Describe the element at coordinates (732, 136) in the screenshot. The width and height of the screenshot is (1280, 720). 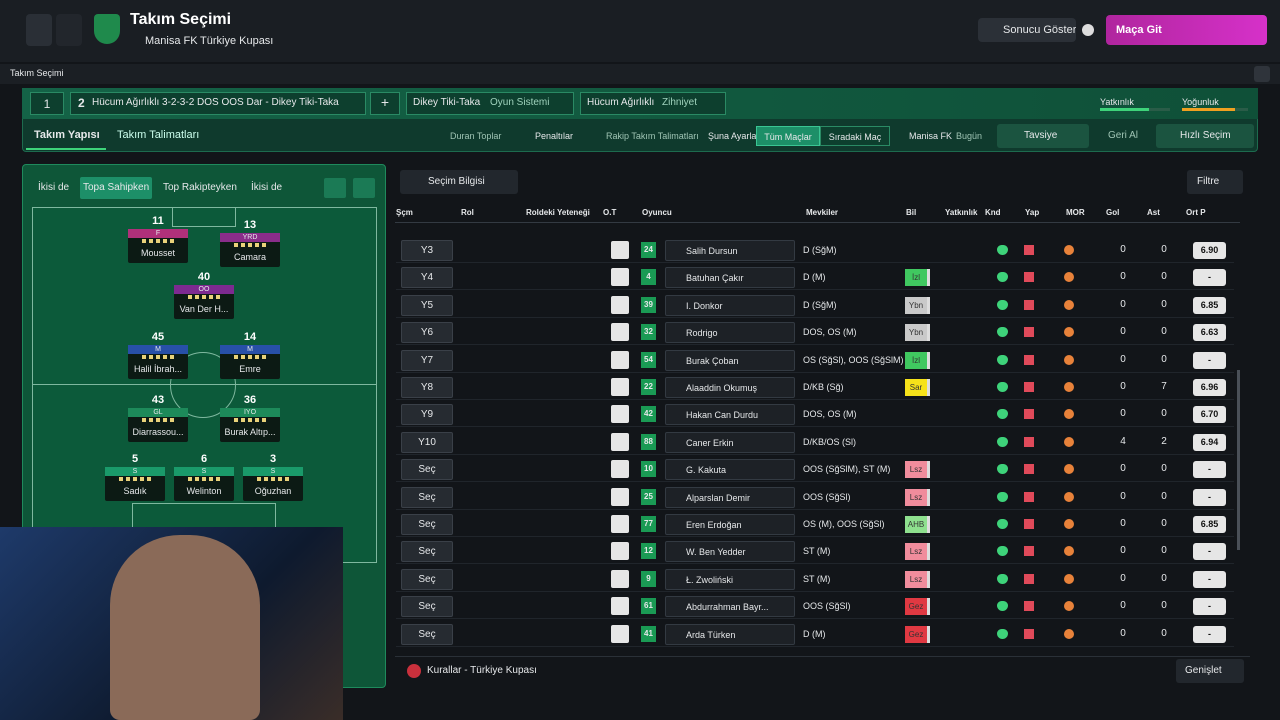
I see `toolbar-item: Şuna Ayarla` at that location.